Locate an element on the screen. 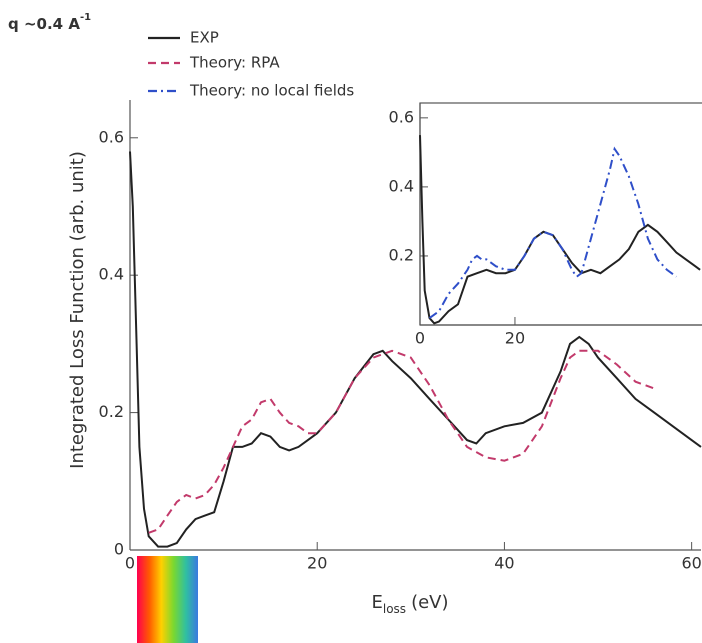  title: q ~0.4 A-1 is located at coordinates (49, 22).